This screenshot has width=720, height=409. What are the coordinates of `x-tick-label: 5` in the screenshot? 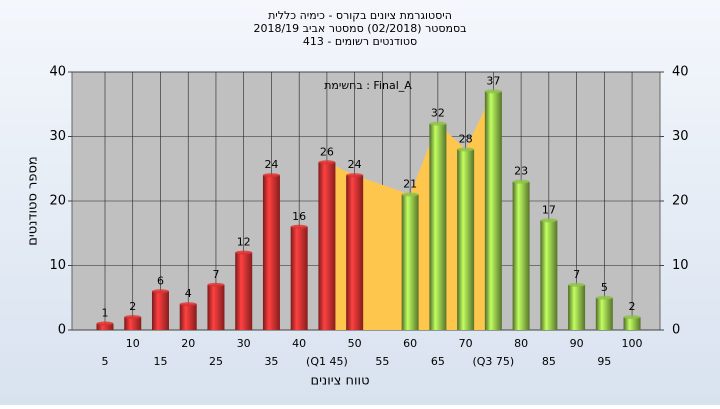 It's located at (105, 361).